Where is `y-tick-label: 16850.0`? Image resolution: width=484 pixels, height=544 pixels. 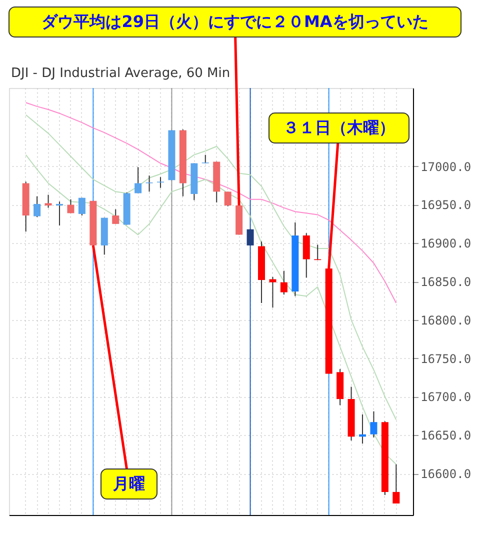 y-tick-label: 16850.0 is located at coordinates (446, 282).